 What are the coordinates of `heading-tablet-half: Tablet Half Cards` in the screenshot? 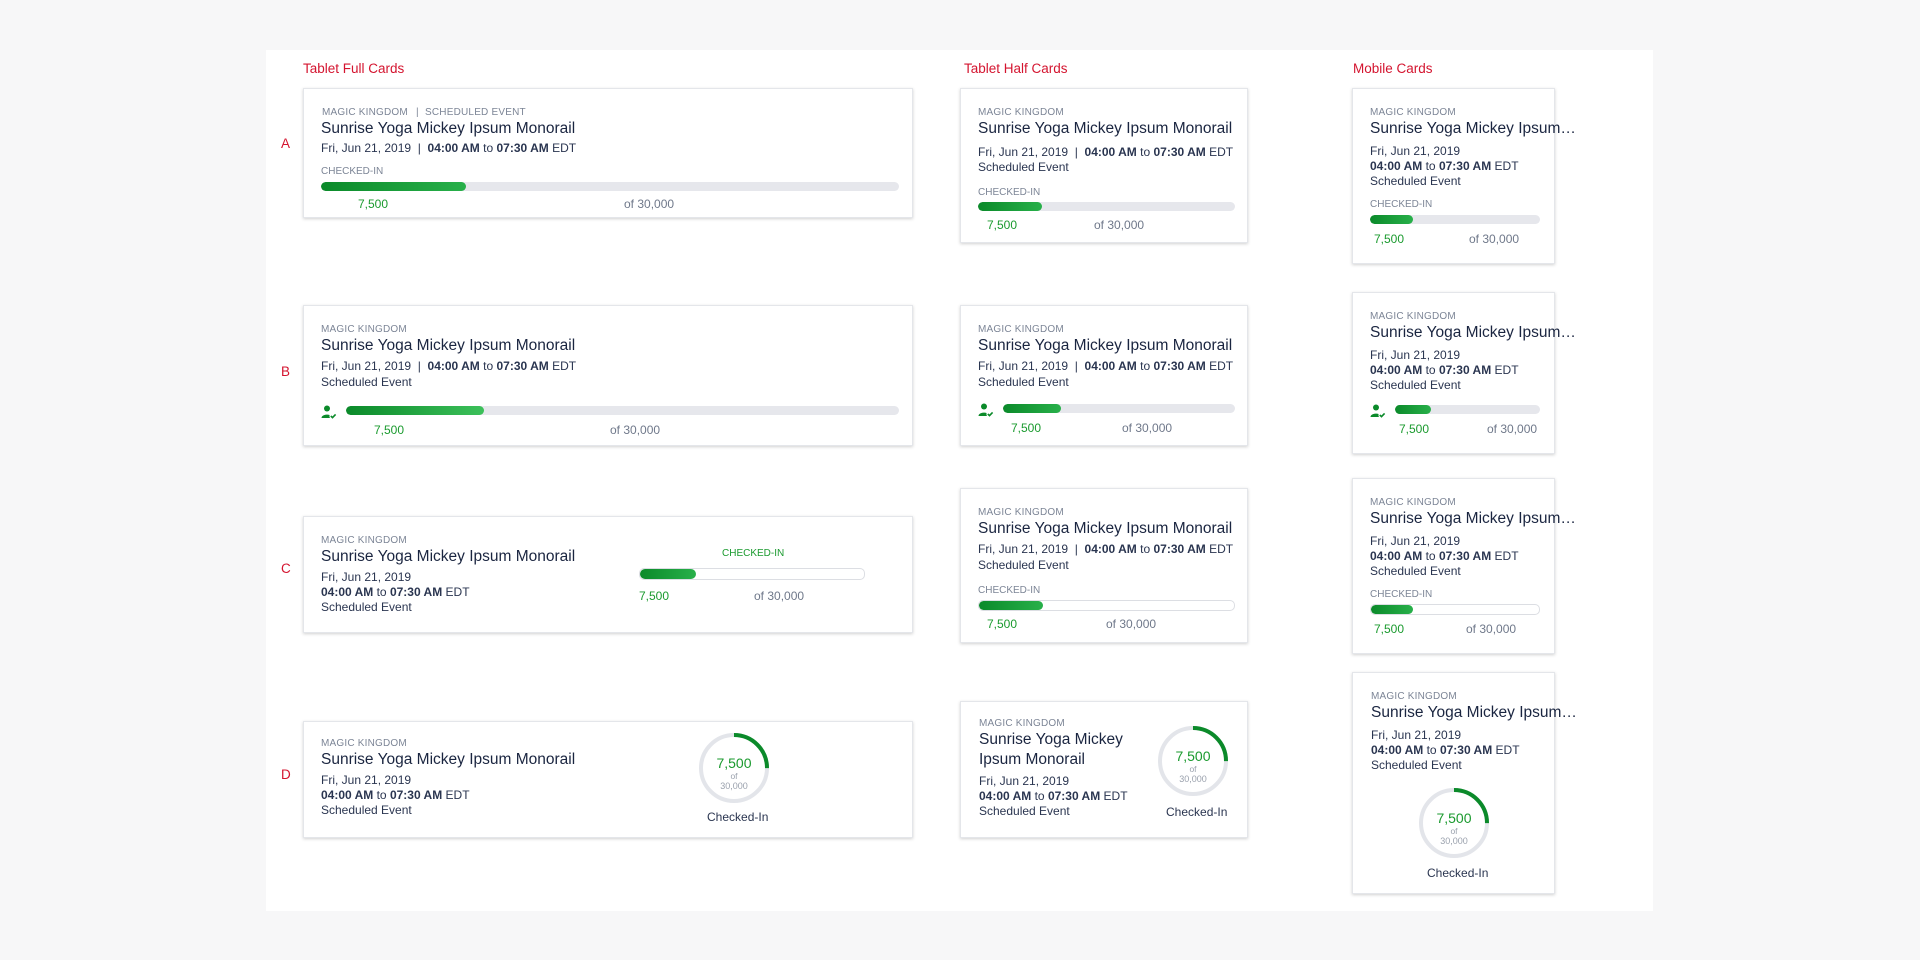 It's located at (1016, 68).